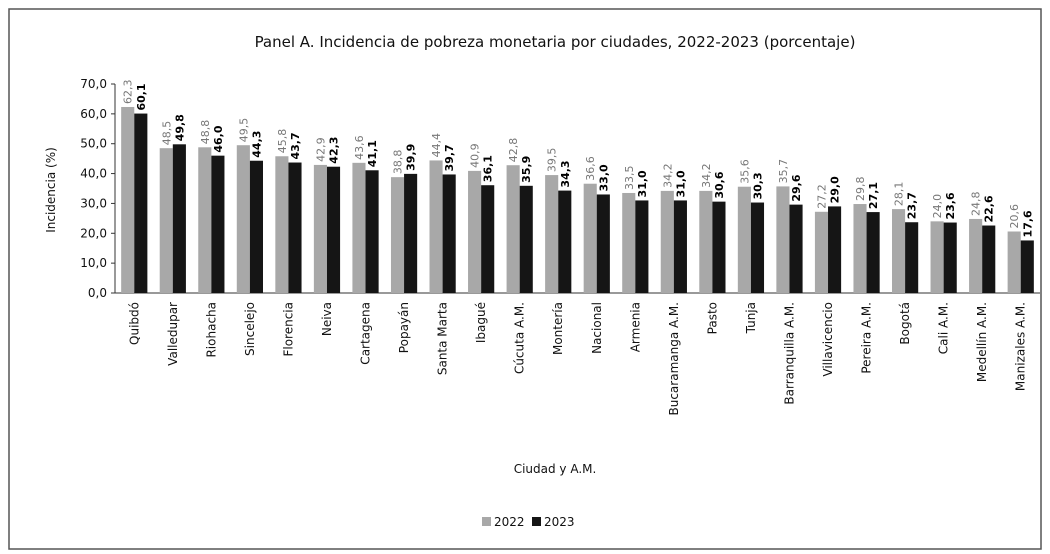 Image resolution: width=1050 pixels, height=554 pixels. I want to click on x-tick-label: Nacional, so click(597, 328).